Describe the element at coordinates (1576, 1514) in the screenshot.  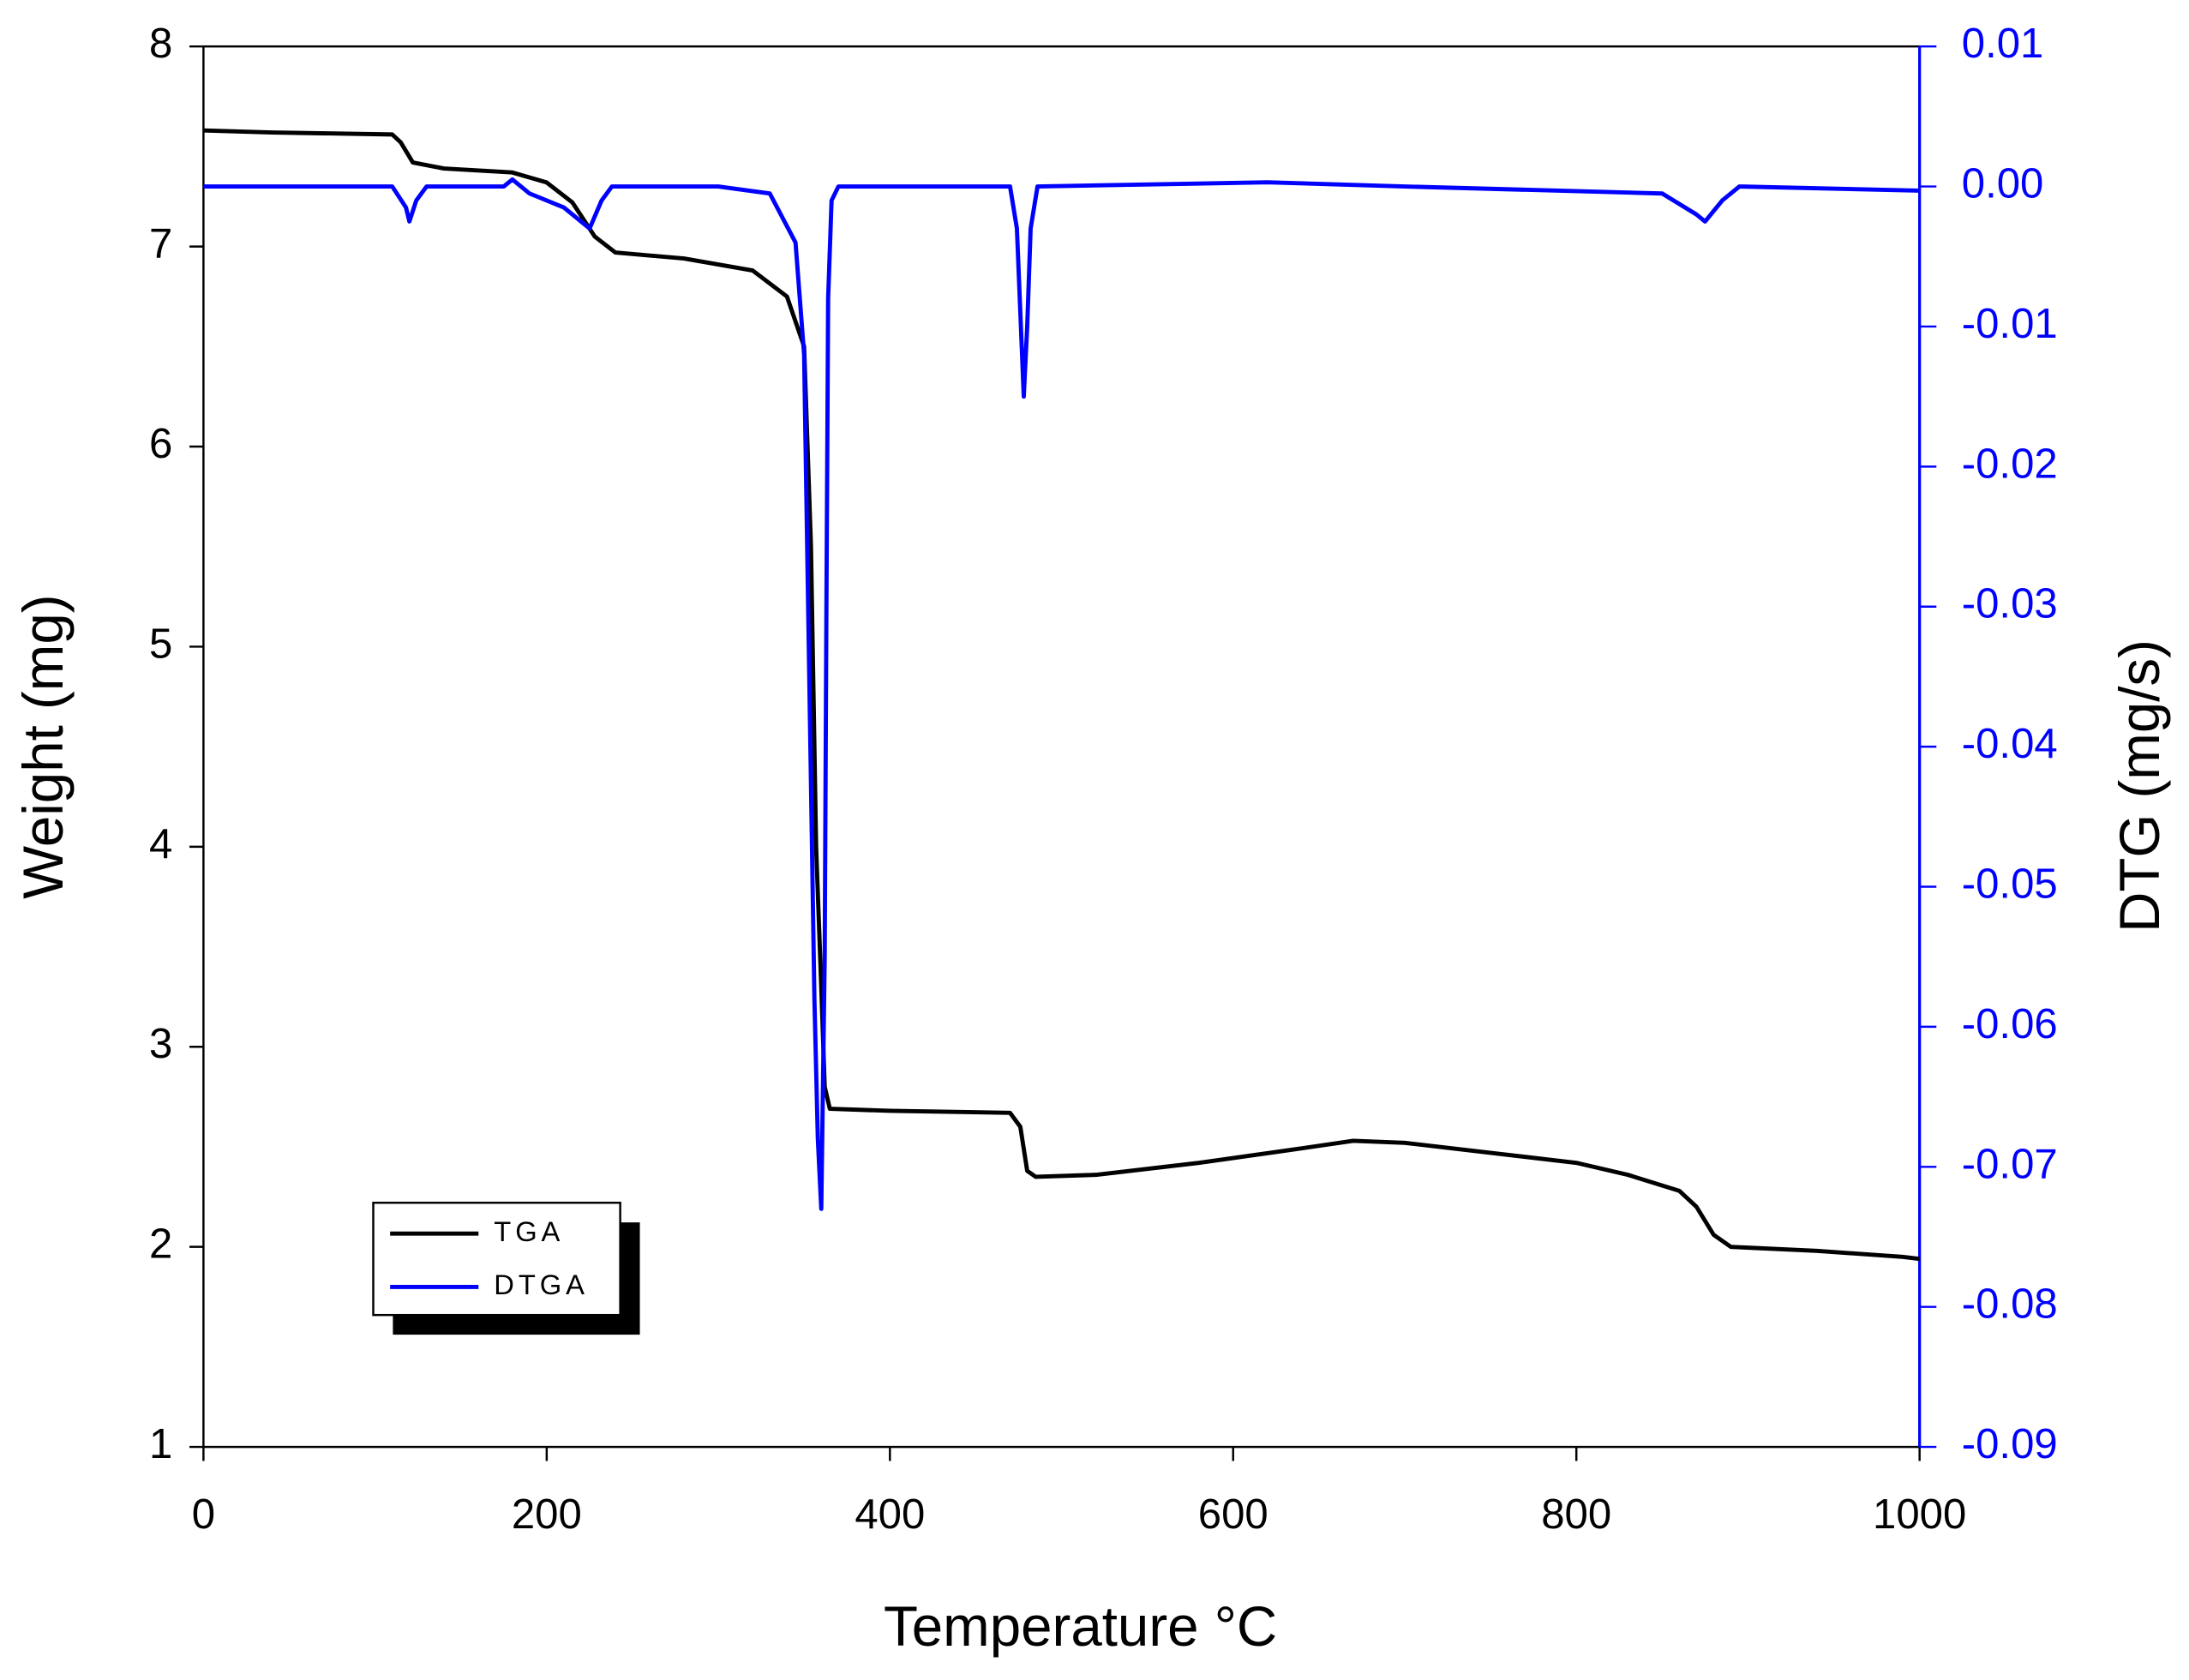
I see `x-tick-label: 800` at that location.